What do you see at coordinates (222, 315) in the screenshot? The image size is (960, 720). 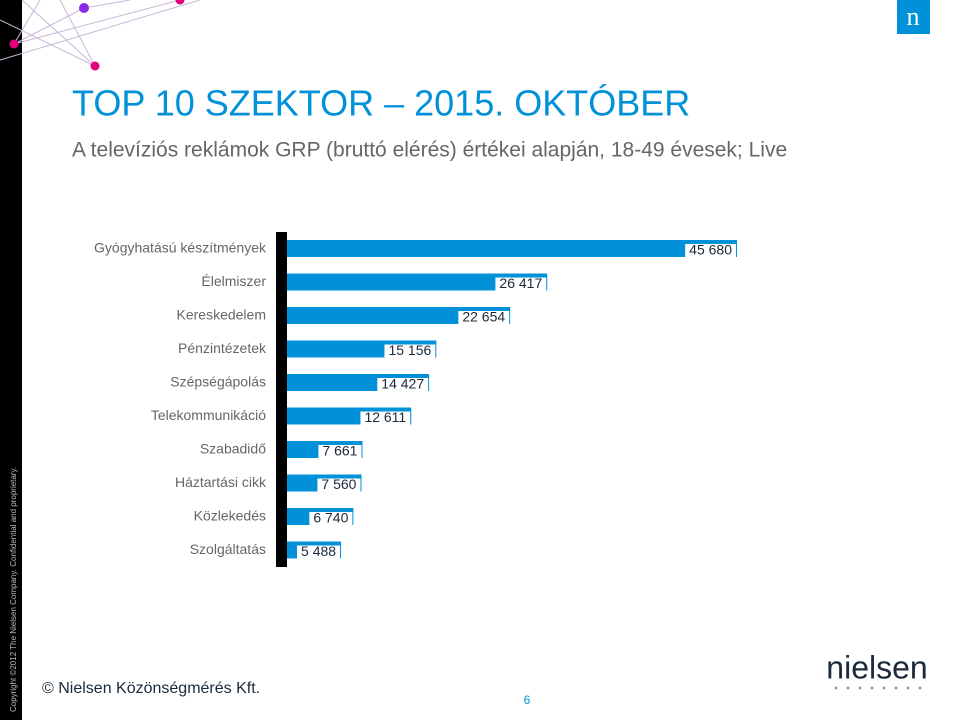 I see `category-label: Kereskedelem` at bounding box center [222, 315].